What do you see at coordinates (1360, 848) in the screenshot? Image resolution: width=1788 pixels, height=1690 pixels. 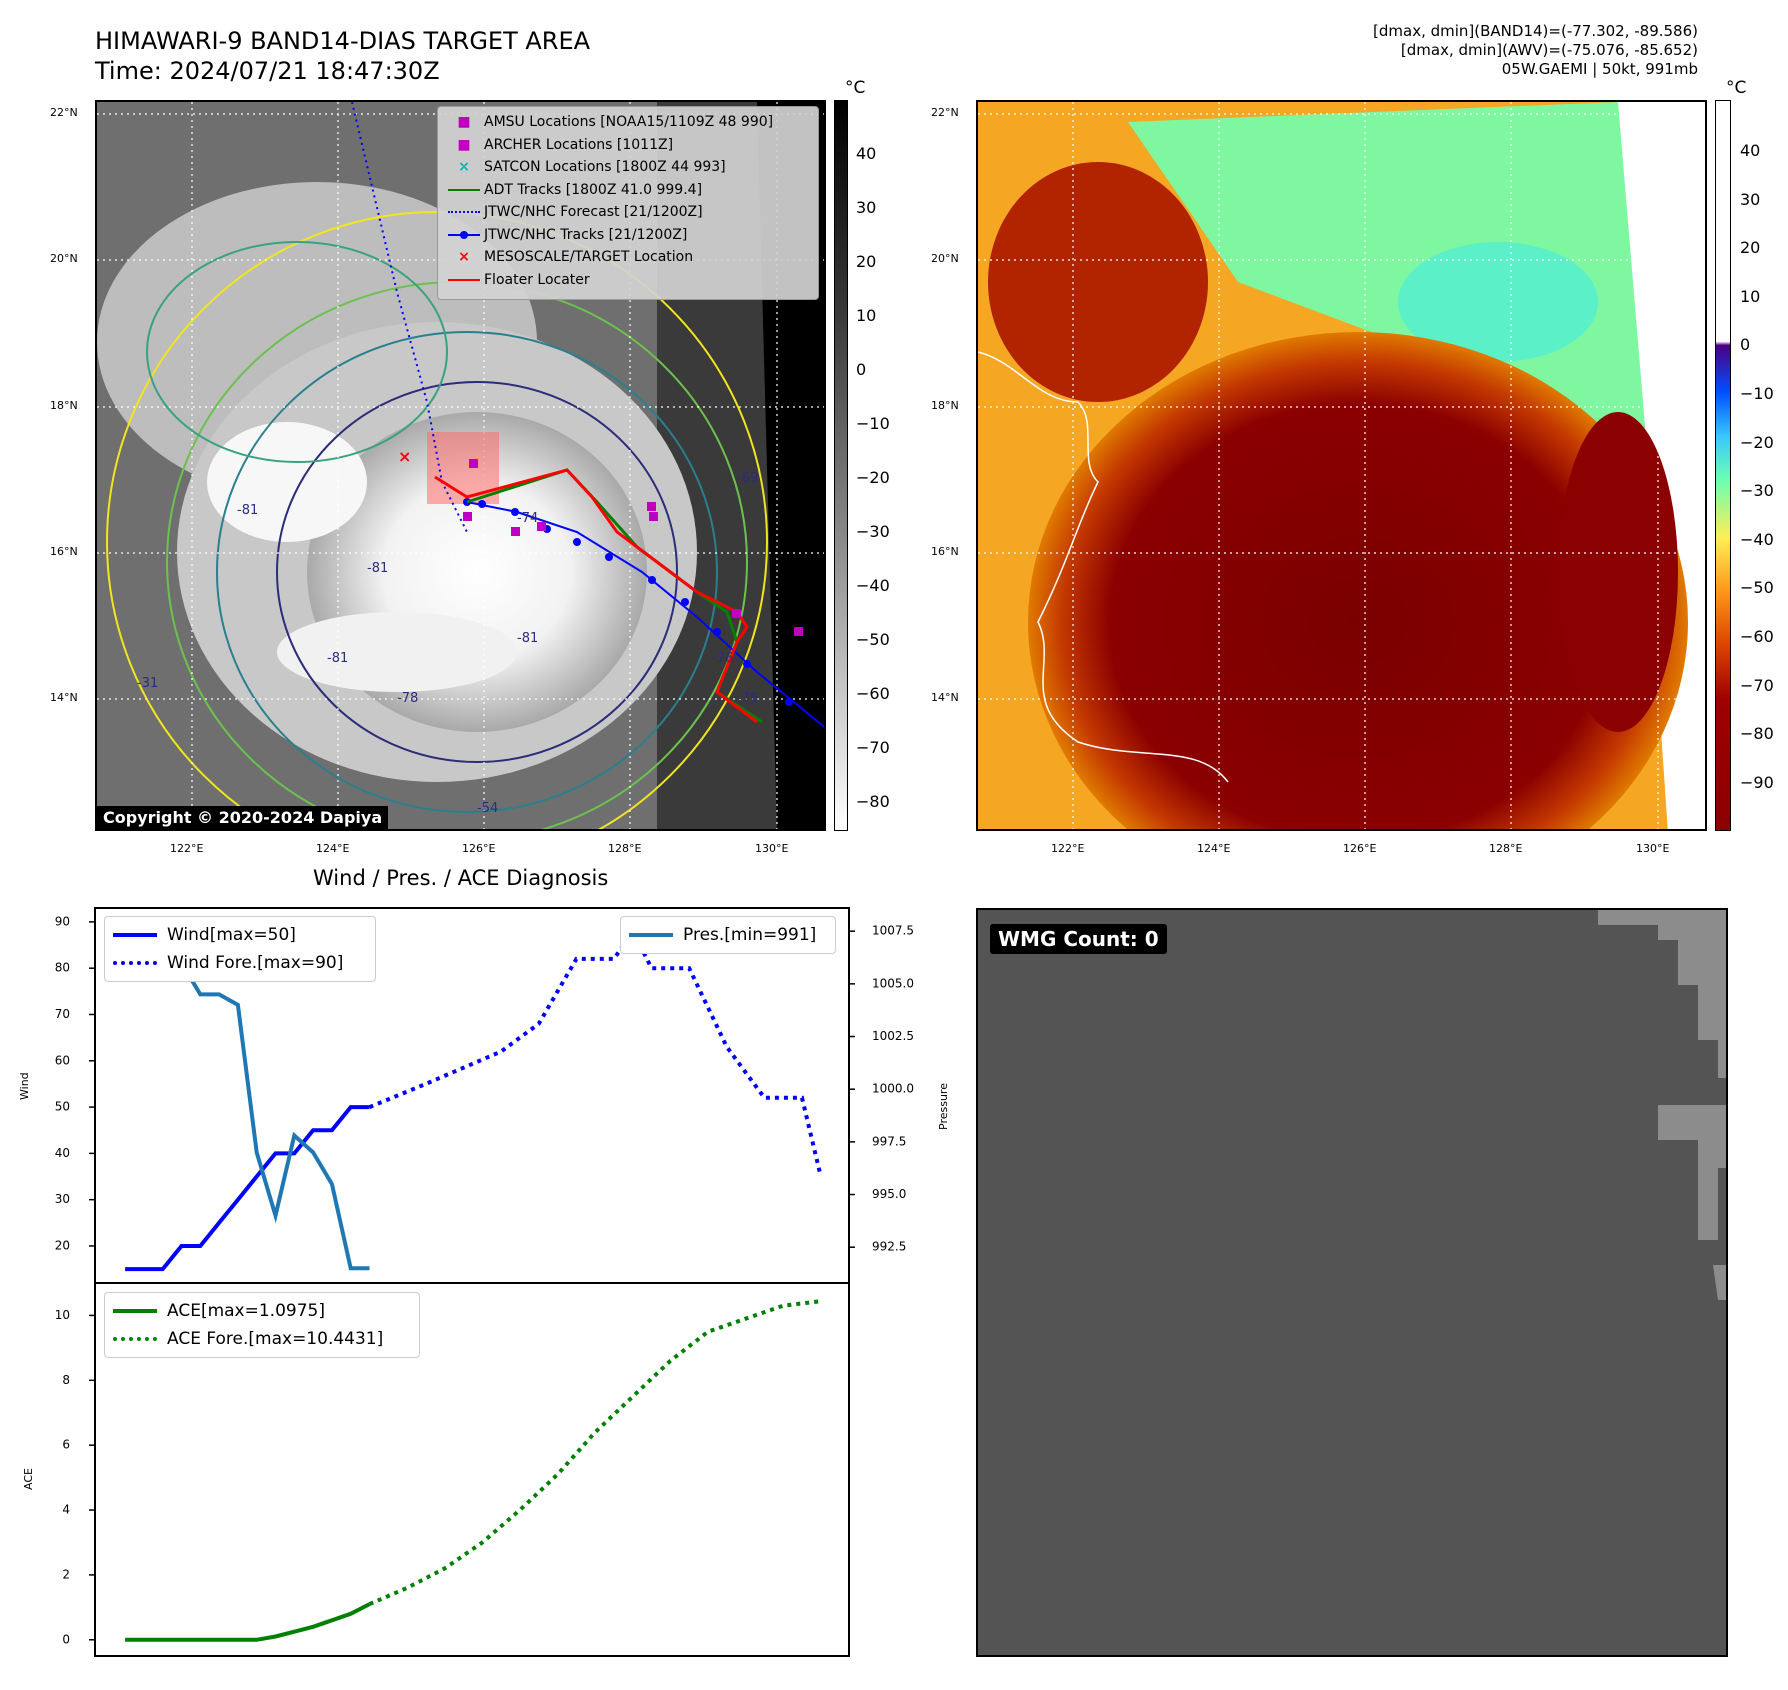 I see `lon-label: 126°E` at bounding box center [1360, 848].